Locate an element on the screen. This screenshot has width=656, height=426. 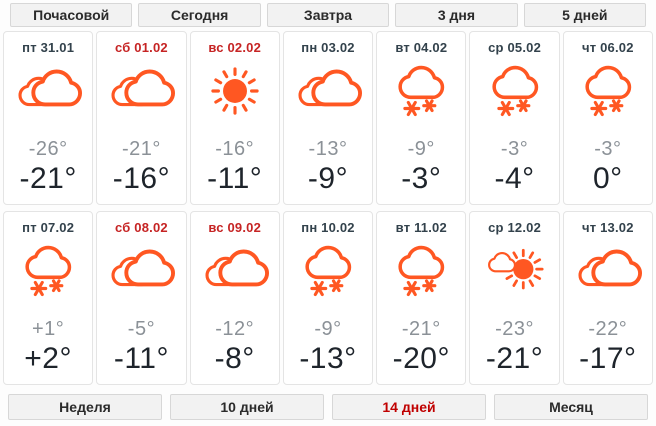
day-card: сб 01.02 -21° -16° is located at coordinates (141, 118).